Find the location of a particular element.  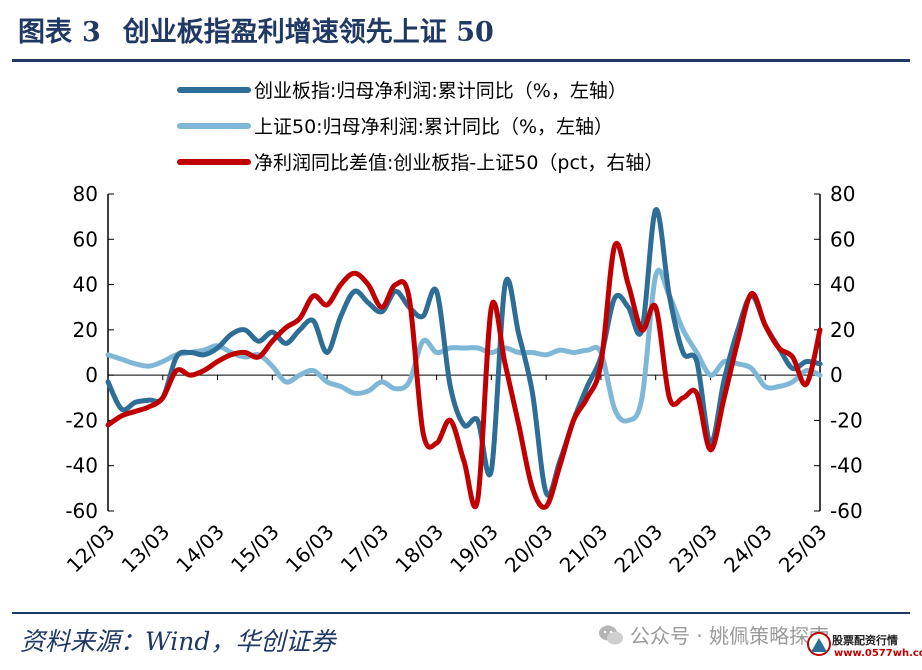

right-tick-label: 80 is located at coordinates (842, 194).